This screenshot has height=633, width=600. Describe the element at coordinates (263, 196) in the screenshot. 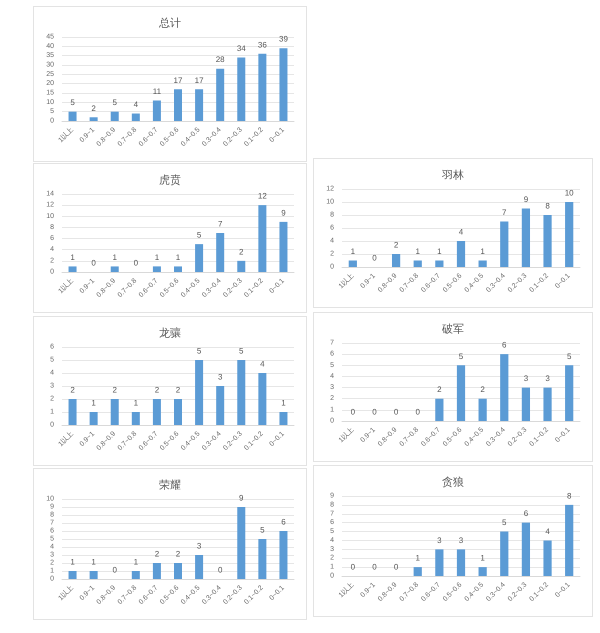

I see `data-label: 12` at that location.